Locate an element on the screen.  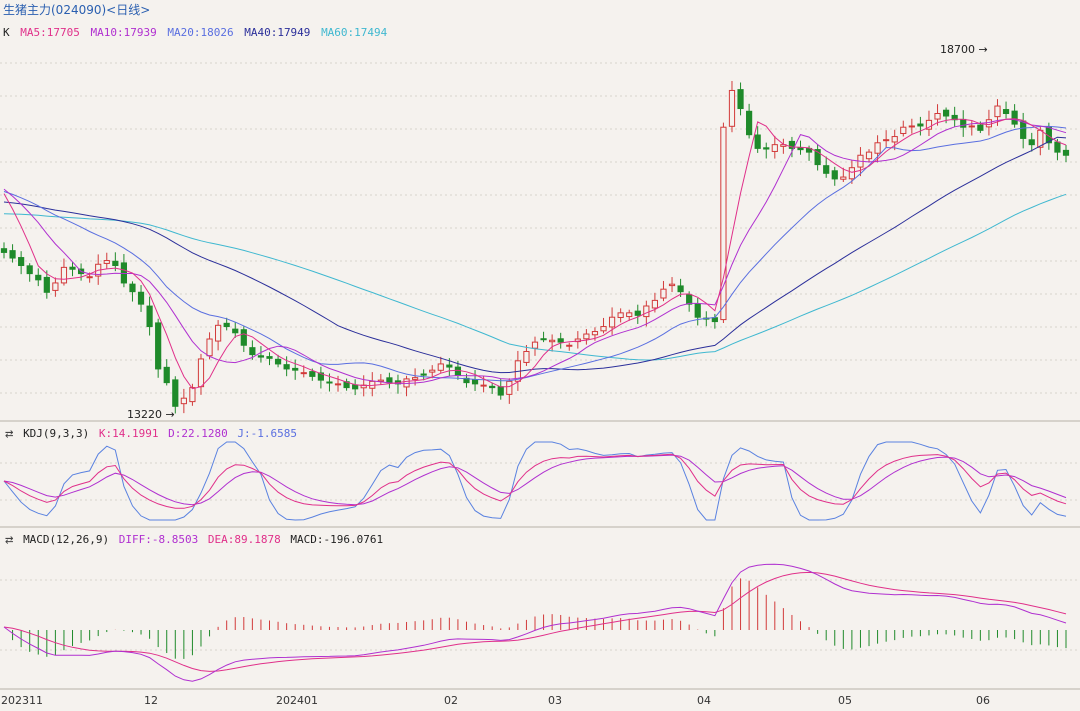
legend-prefix: K is located at coordinates (6, 32).